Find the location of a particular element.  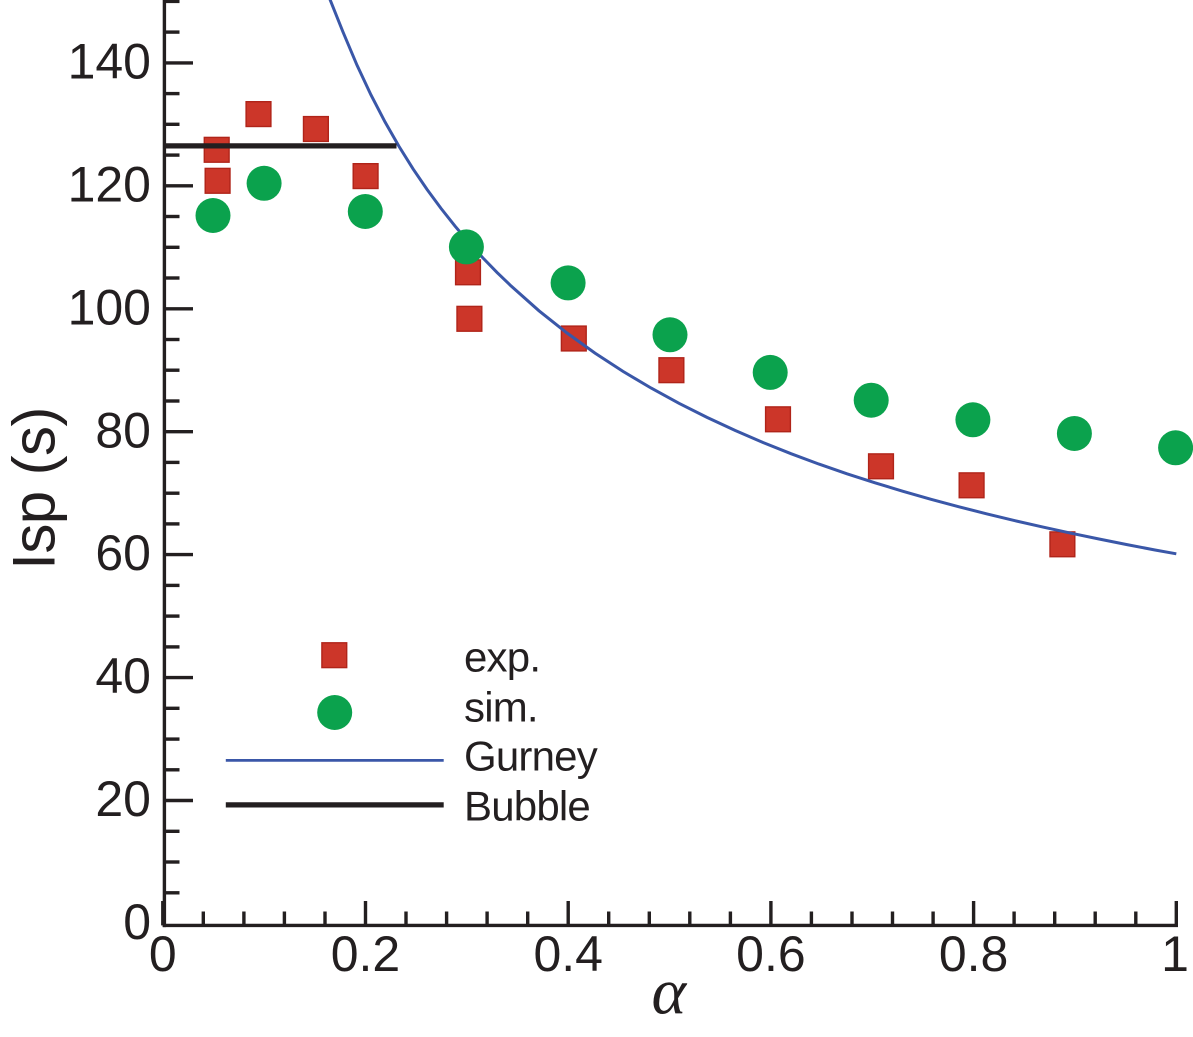

svg-text: 0.4 is located at coordinates (568, 954).